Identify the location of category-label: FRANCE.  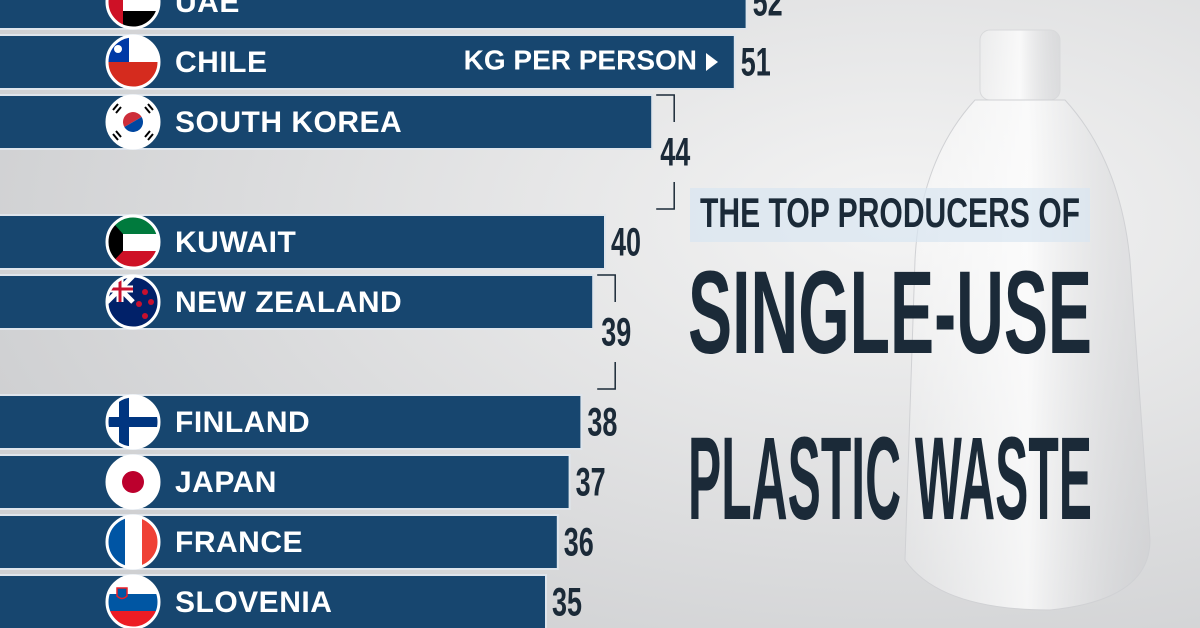
(239, 542).